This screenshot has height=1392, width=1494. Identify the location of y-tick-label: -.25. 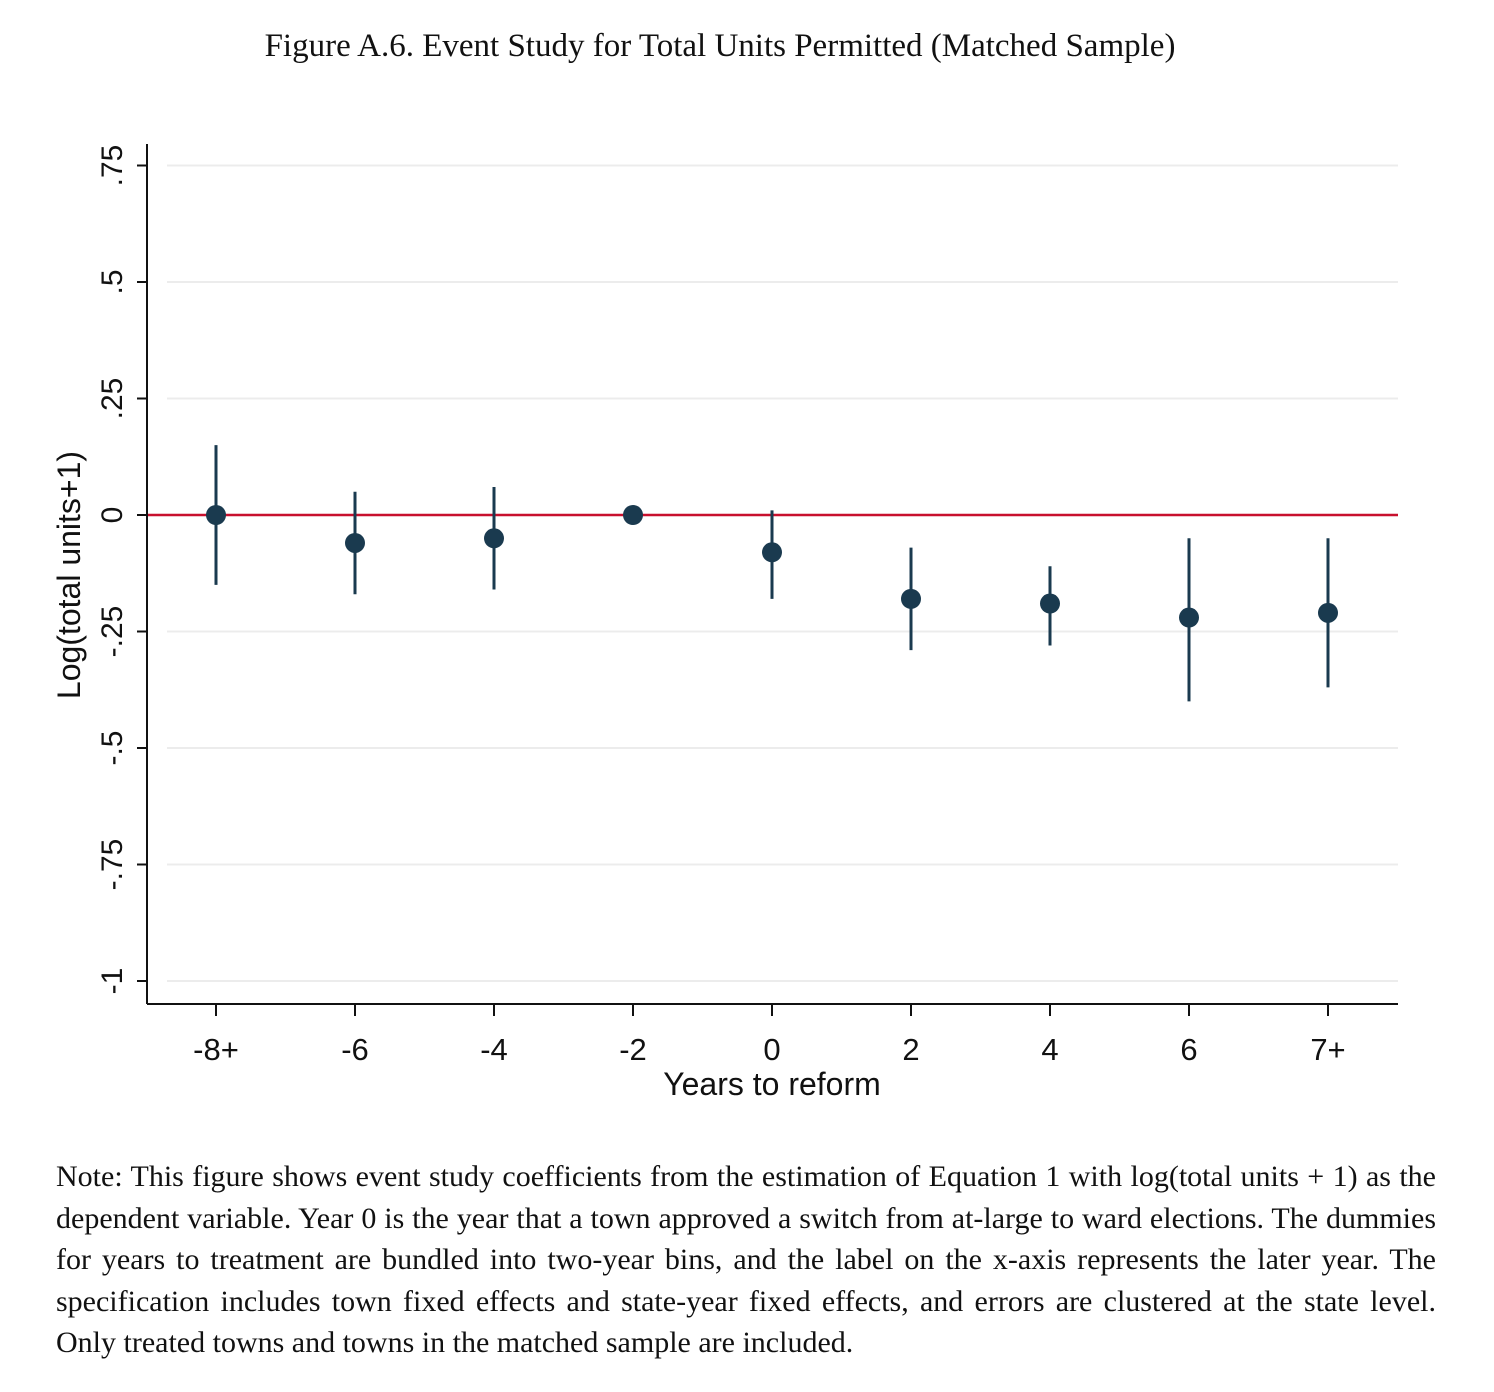
(112, 632).